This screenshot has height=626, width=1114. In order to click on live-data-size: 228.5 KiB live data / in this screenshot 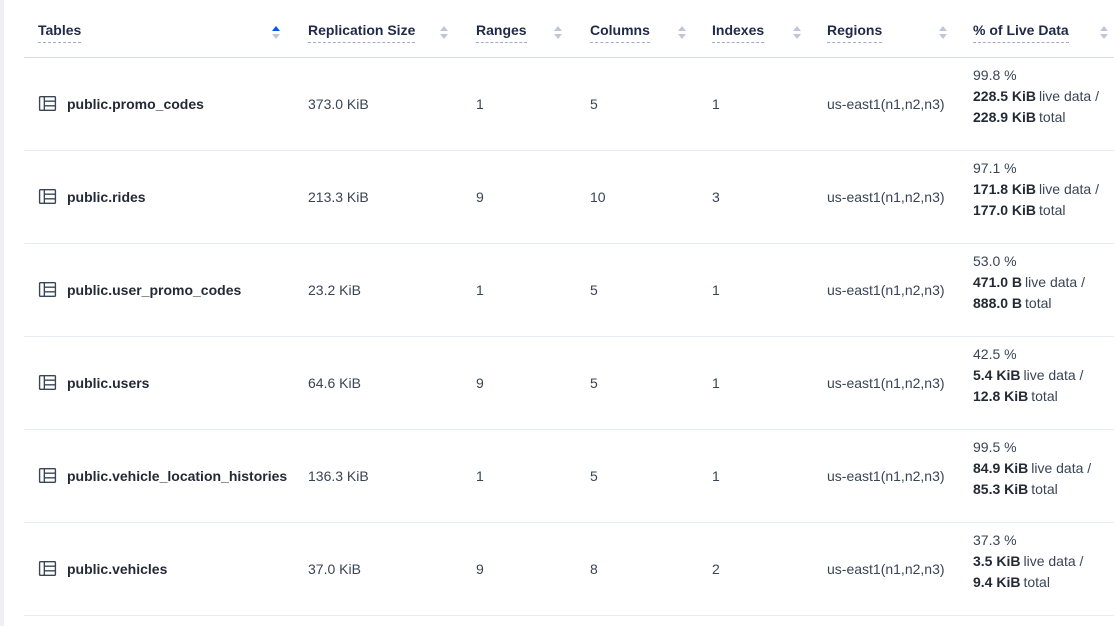, I will do `click(1036, 96)`.